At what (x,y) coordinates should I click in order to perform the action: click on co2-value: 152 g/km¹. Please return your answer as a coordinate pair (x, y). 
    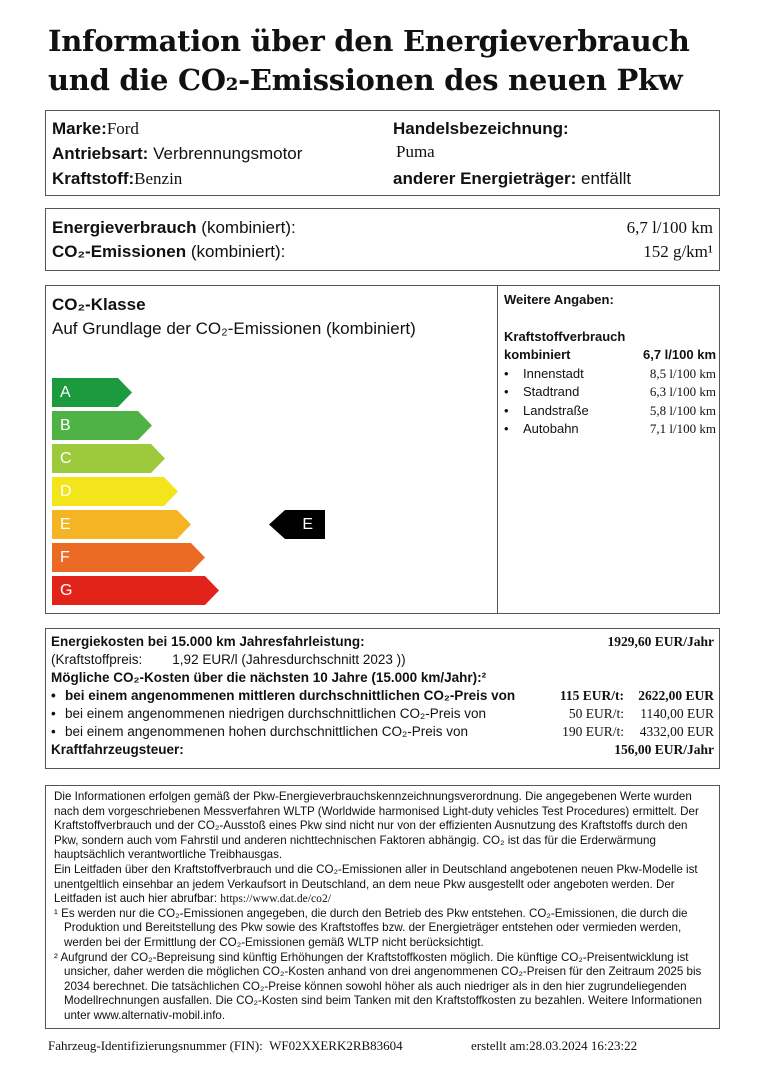
    Looking at the image, I should click on (678, 251).